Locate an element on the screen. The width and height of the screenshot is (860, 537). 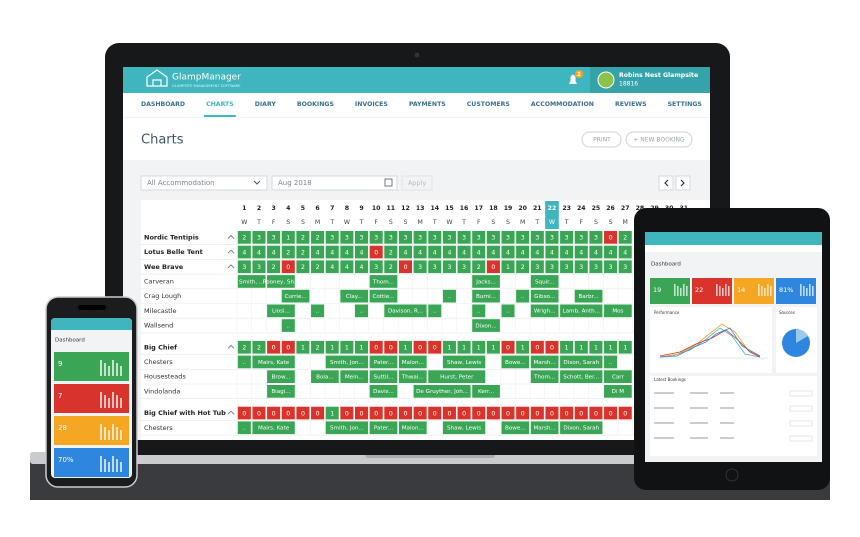
availability-count: 0 is located at coordinates (523, 413).